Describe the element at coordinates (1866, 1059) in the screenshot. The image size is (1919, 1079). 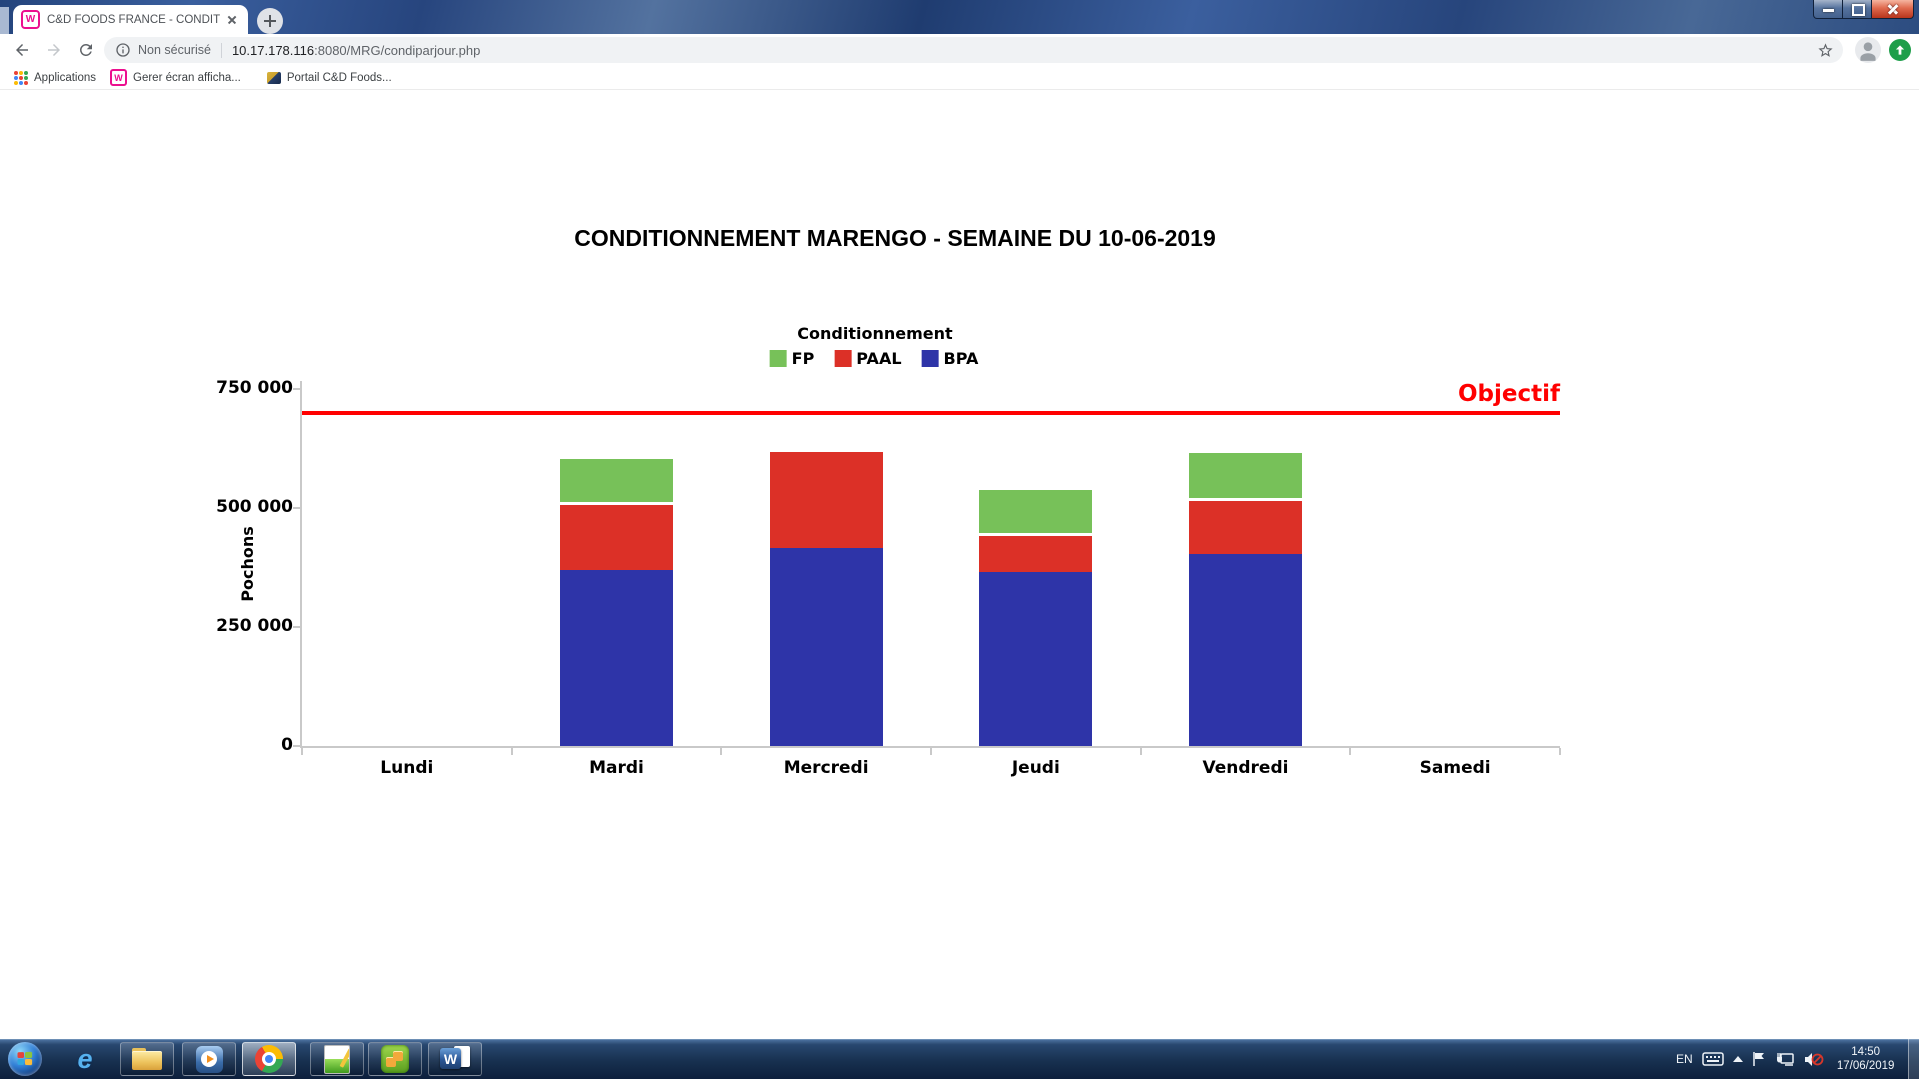
I see `tray-clock: 14:50 17/06/2019` at that location.